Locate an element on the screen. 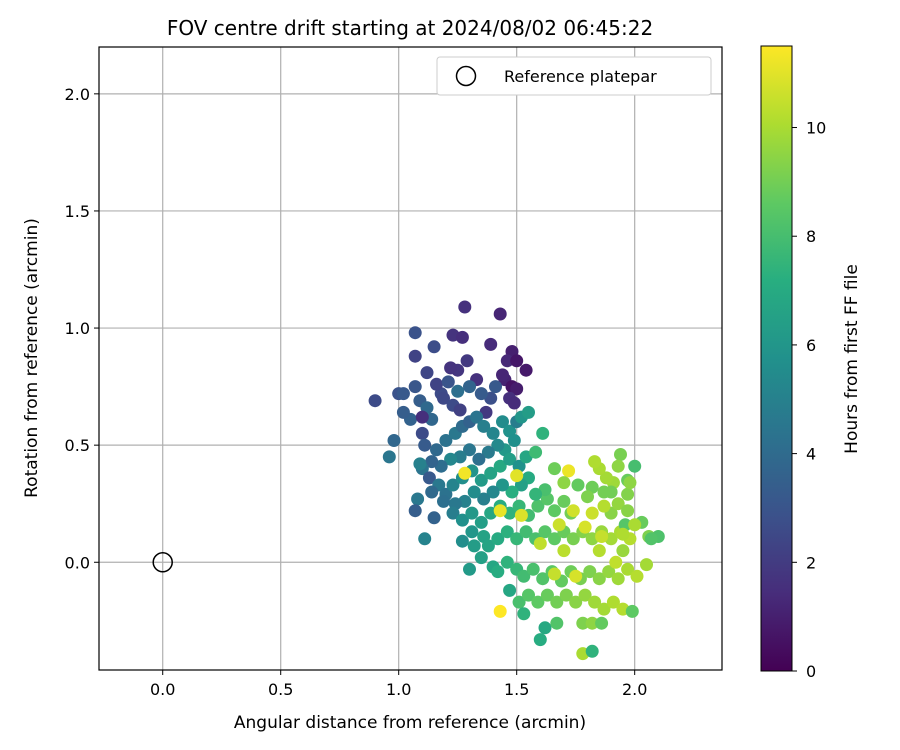  colorbar: 0 2 4 6 8 10 Hours from first FF file is located at coordinates (811, 363).